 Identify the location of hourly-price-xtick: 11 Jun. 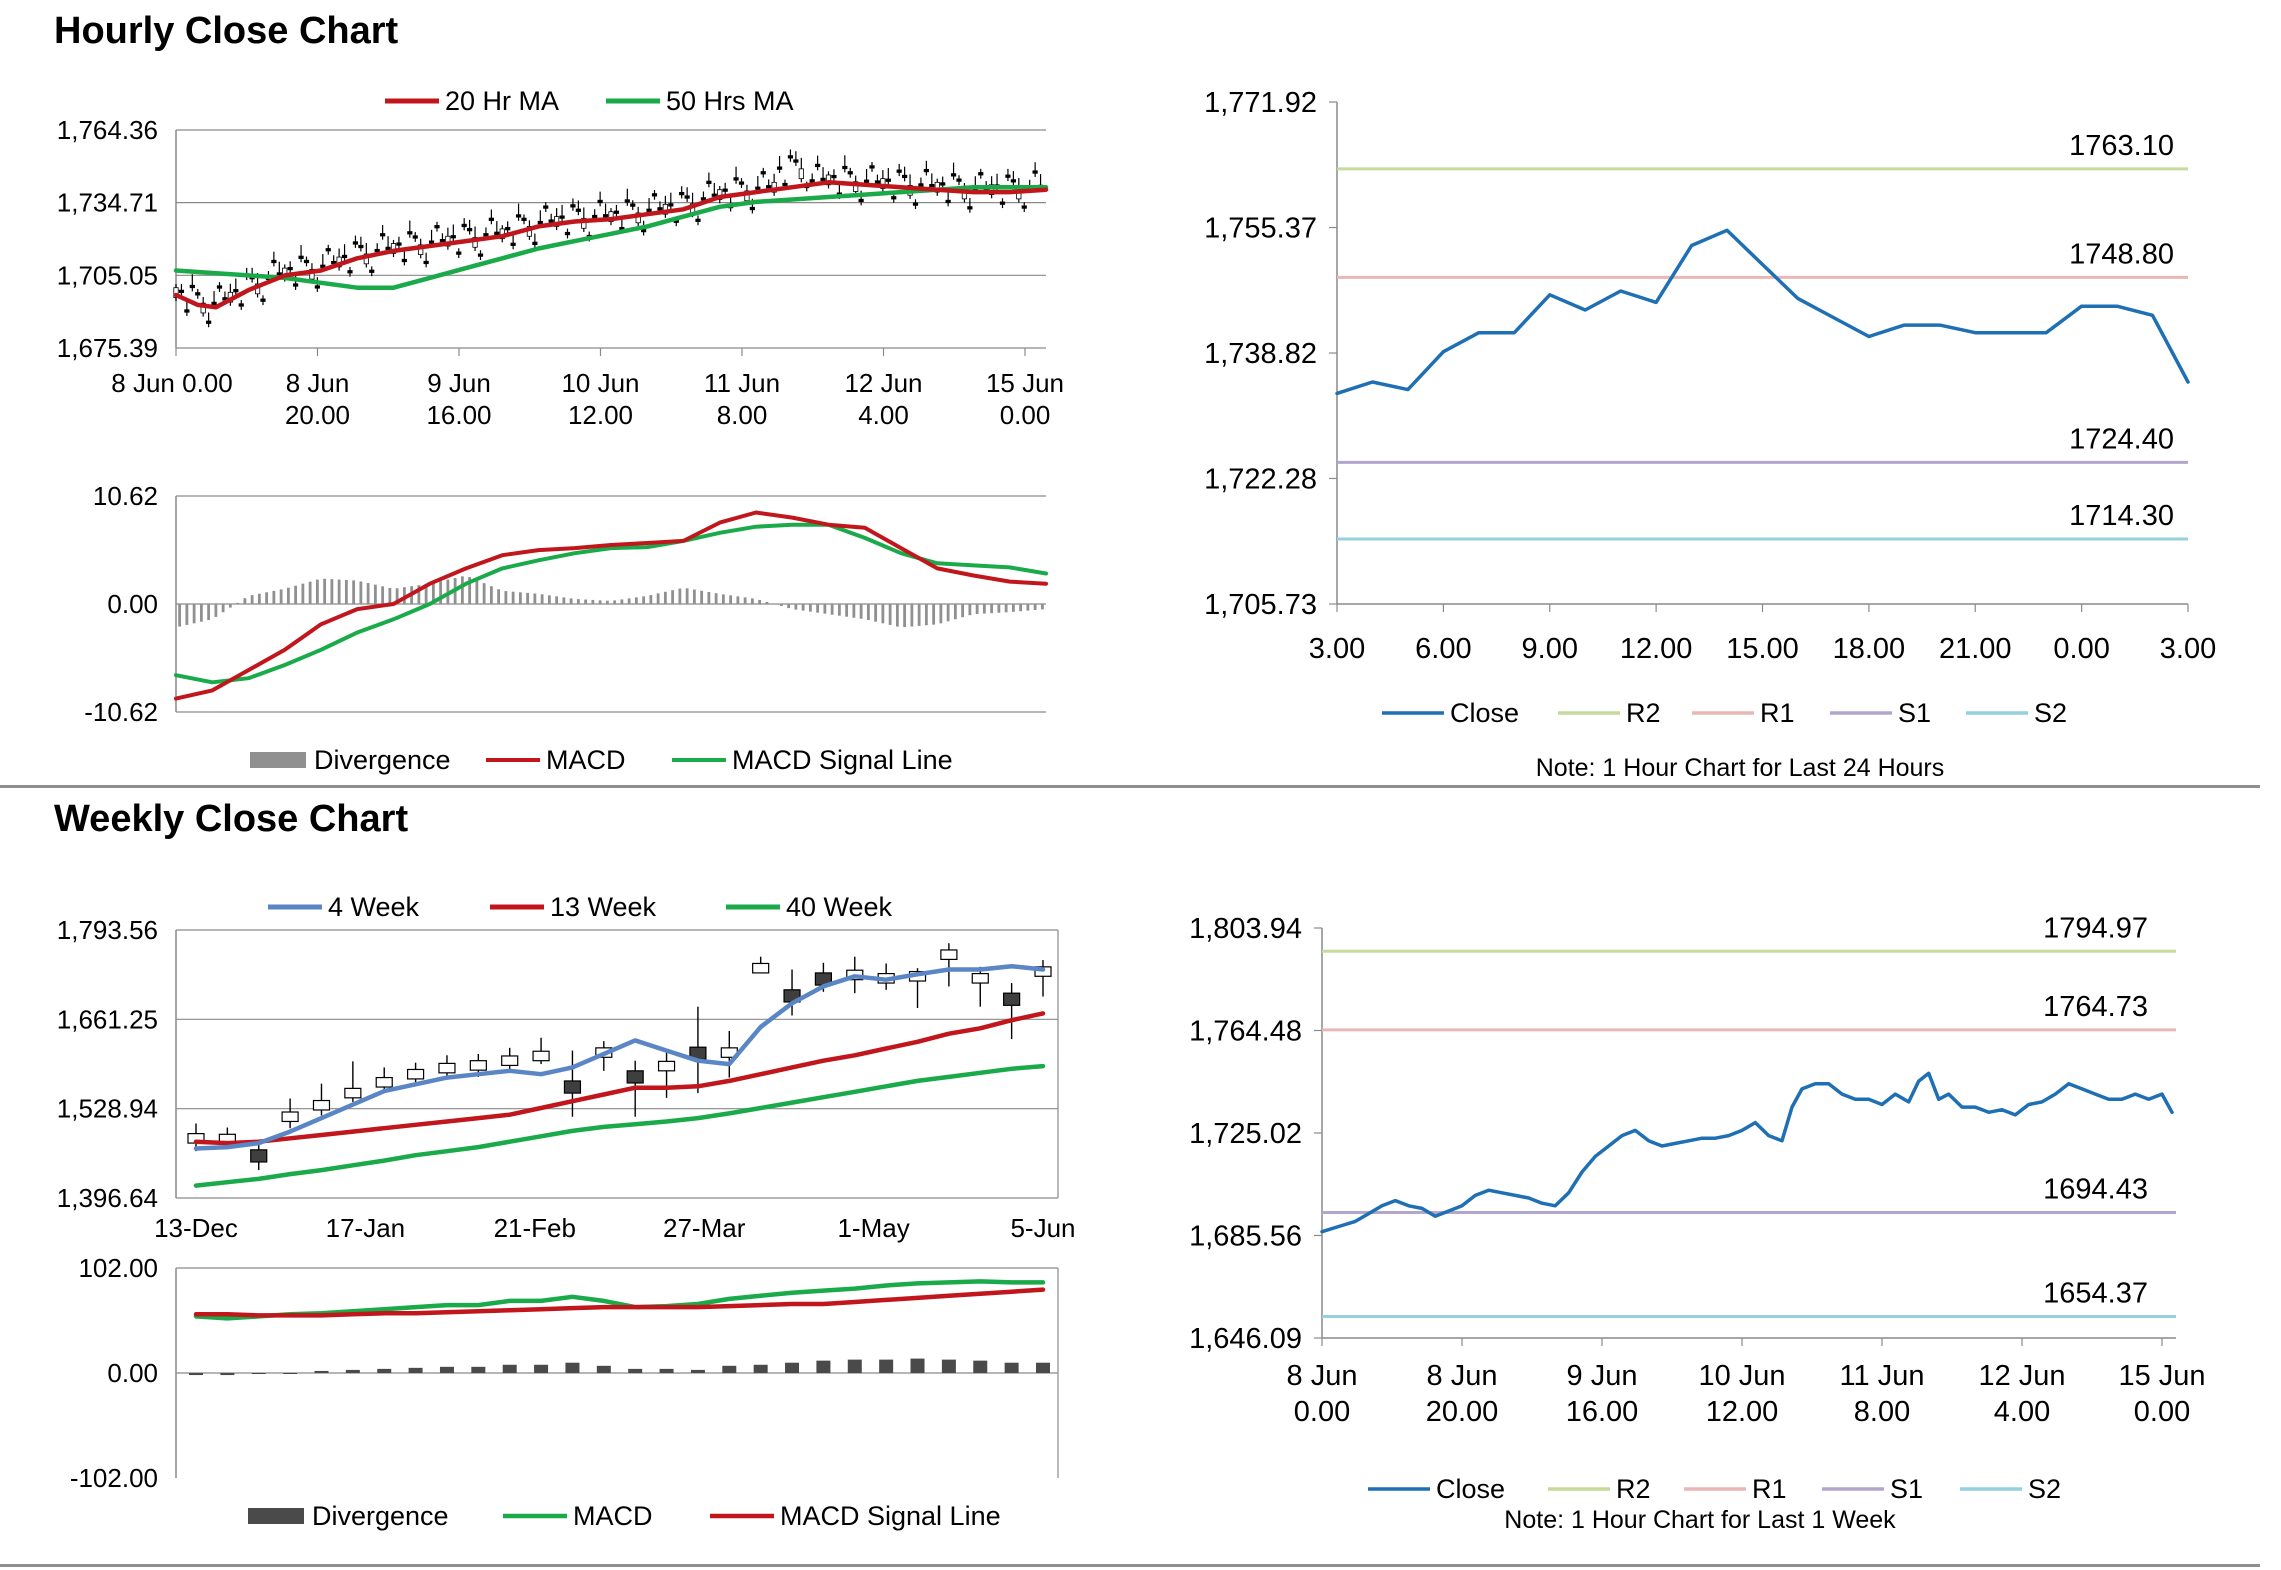
(742, 383).